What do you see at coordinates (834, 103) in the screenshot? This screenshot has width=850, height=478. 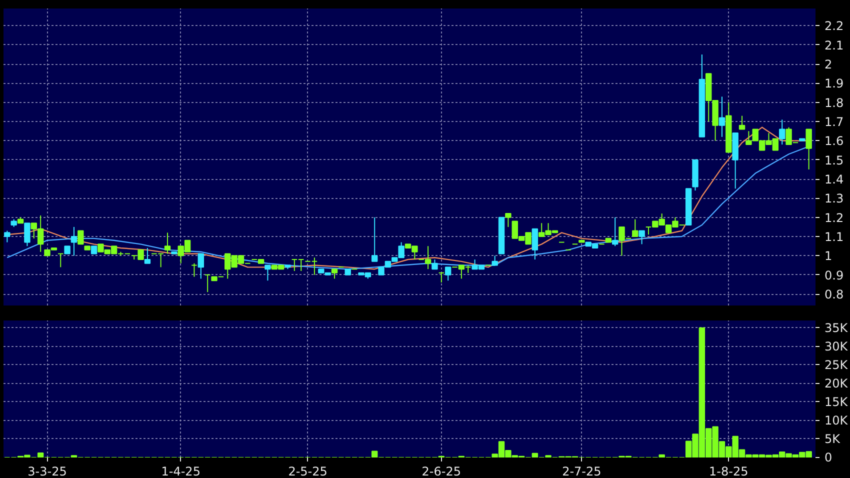 I see `y-tick-label: 1.8` at bounding box center [834, 103].